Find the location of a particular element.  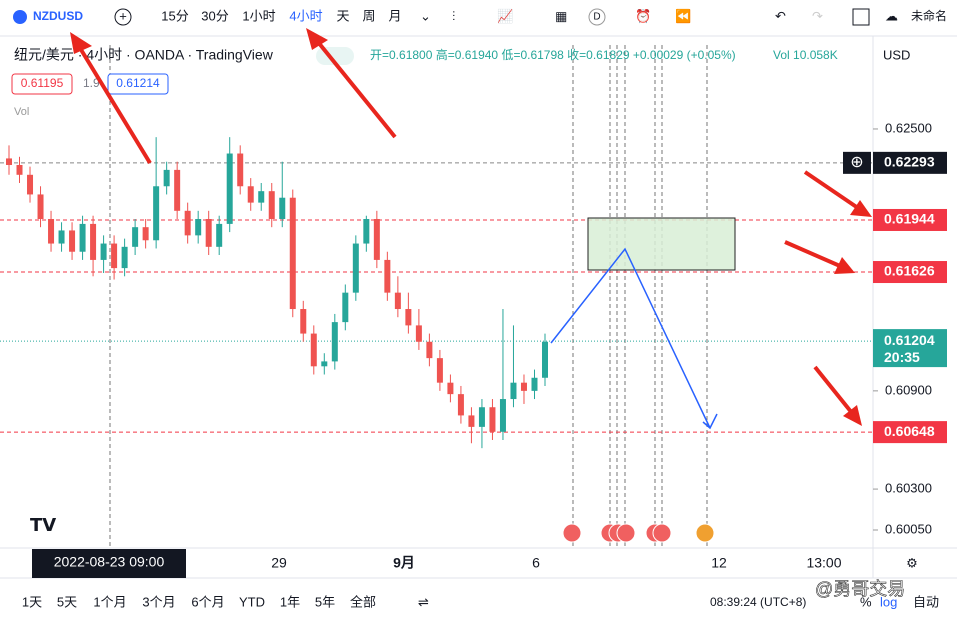

auto: 自动 is located at coordinates (926, 601).